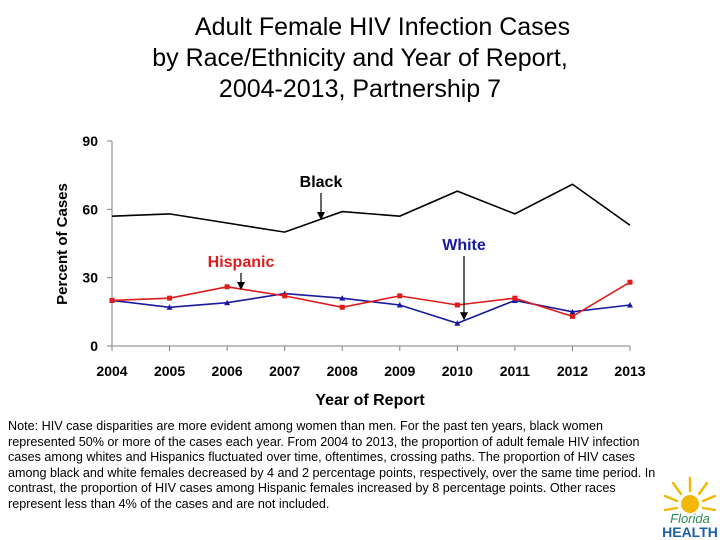 This screenshot has height=540, width=720. What do you see at coordinates (342, 371) in the screenshot?
I see `x-tick-label: 2008` at bounding box center [342, 371].